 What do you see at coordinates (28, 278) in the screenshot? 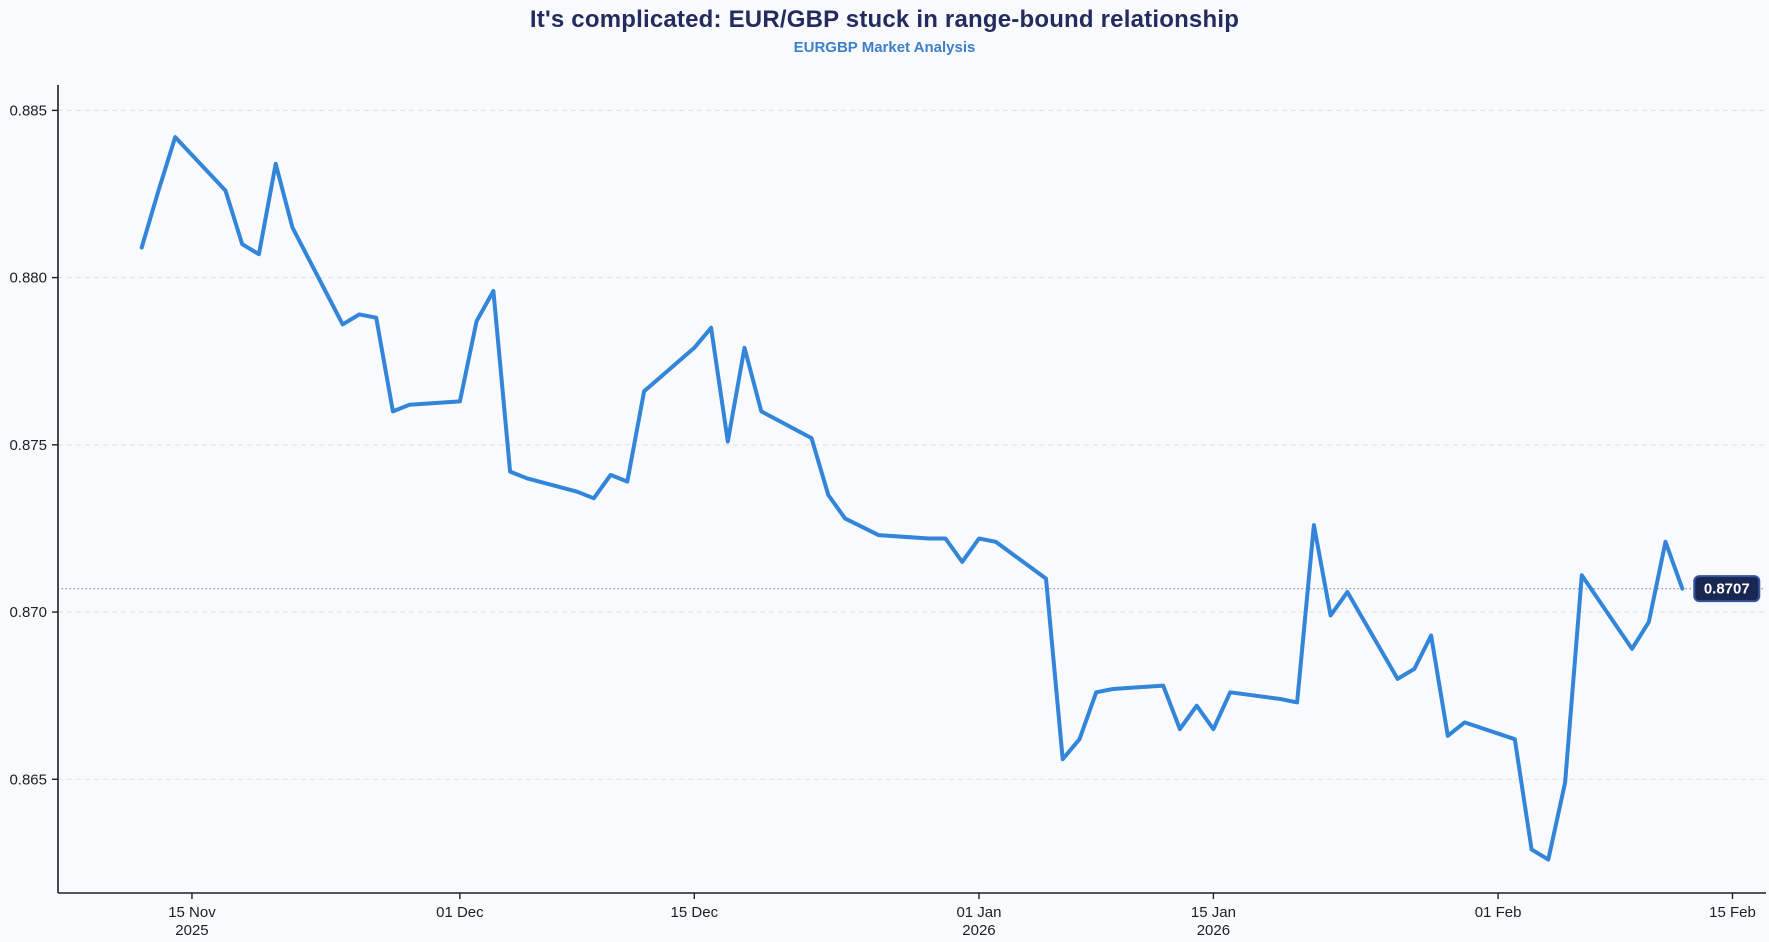
I see `y-tick-label: 0.880` at bounding box center [28, 278].